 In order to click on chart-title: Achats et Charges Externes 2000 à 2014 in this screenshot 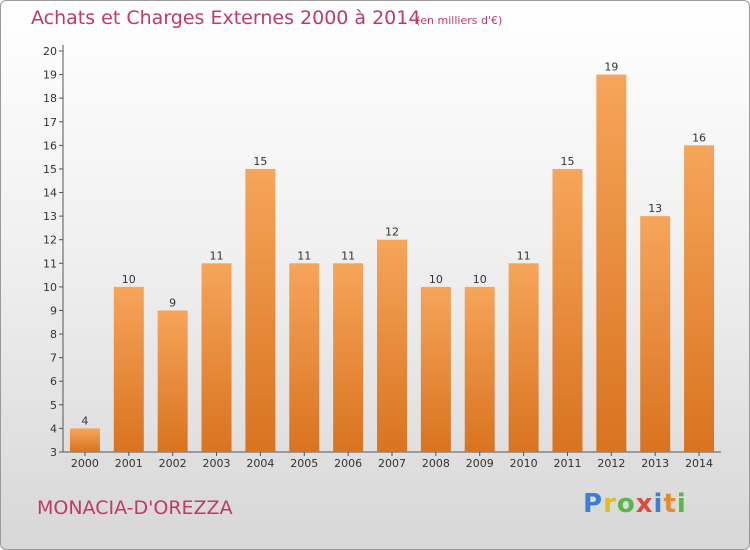, I will do `click(226, 18)`.